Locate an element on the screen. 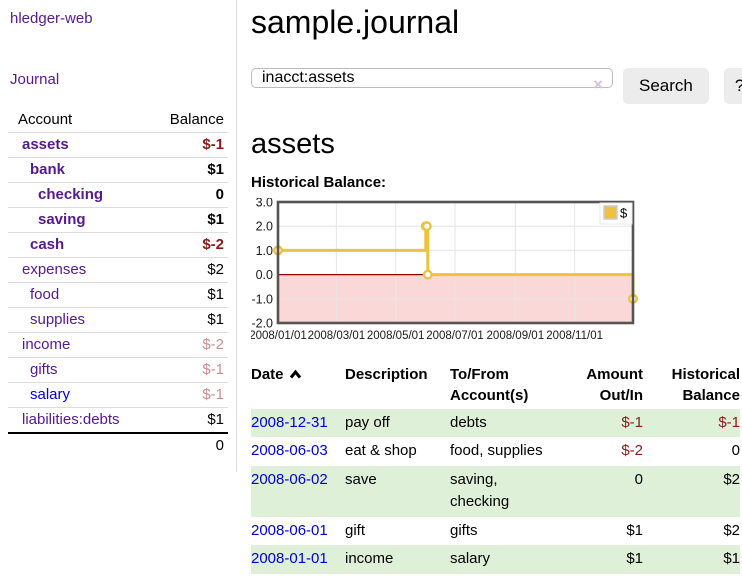 This screenshot has height=582, width=742. account-link: assets is located at coordinates (45, 144).